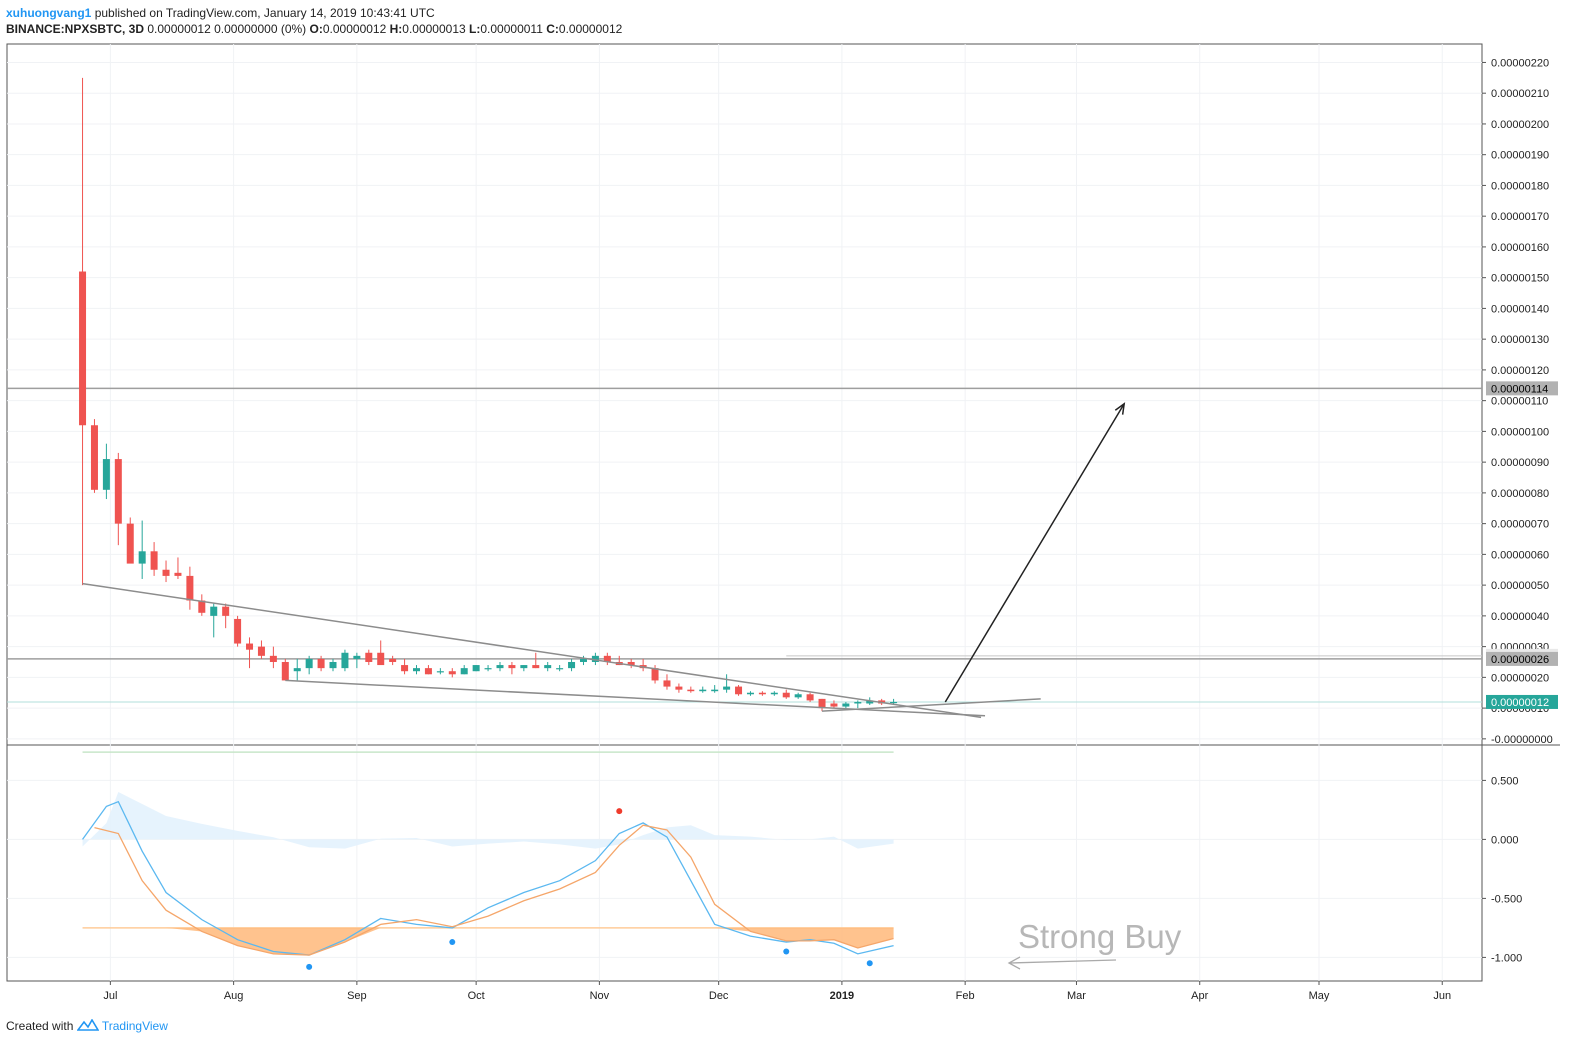  What do you see at coordinates (1520, 555) in the screenshot?
I see `y-tick-label: 0.00000060` at bounding box center [1520, 555].